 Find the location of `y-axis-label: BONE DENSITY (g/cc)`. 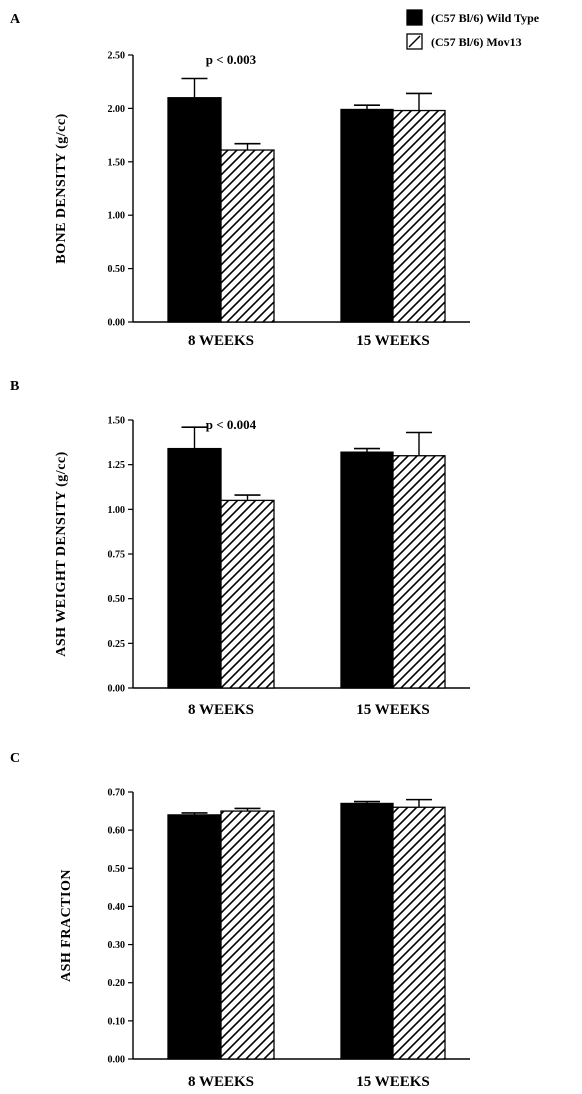

y-axis-label: BONE DENSITY (g/cc) is located at coordinates (61, 188).